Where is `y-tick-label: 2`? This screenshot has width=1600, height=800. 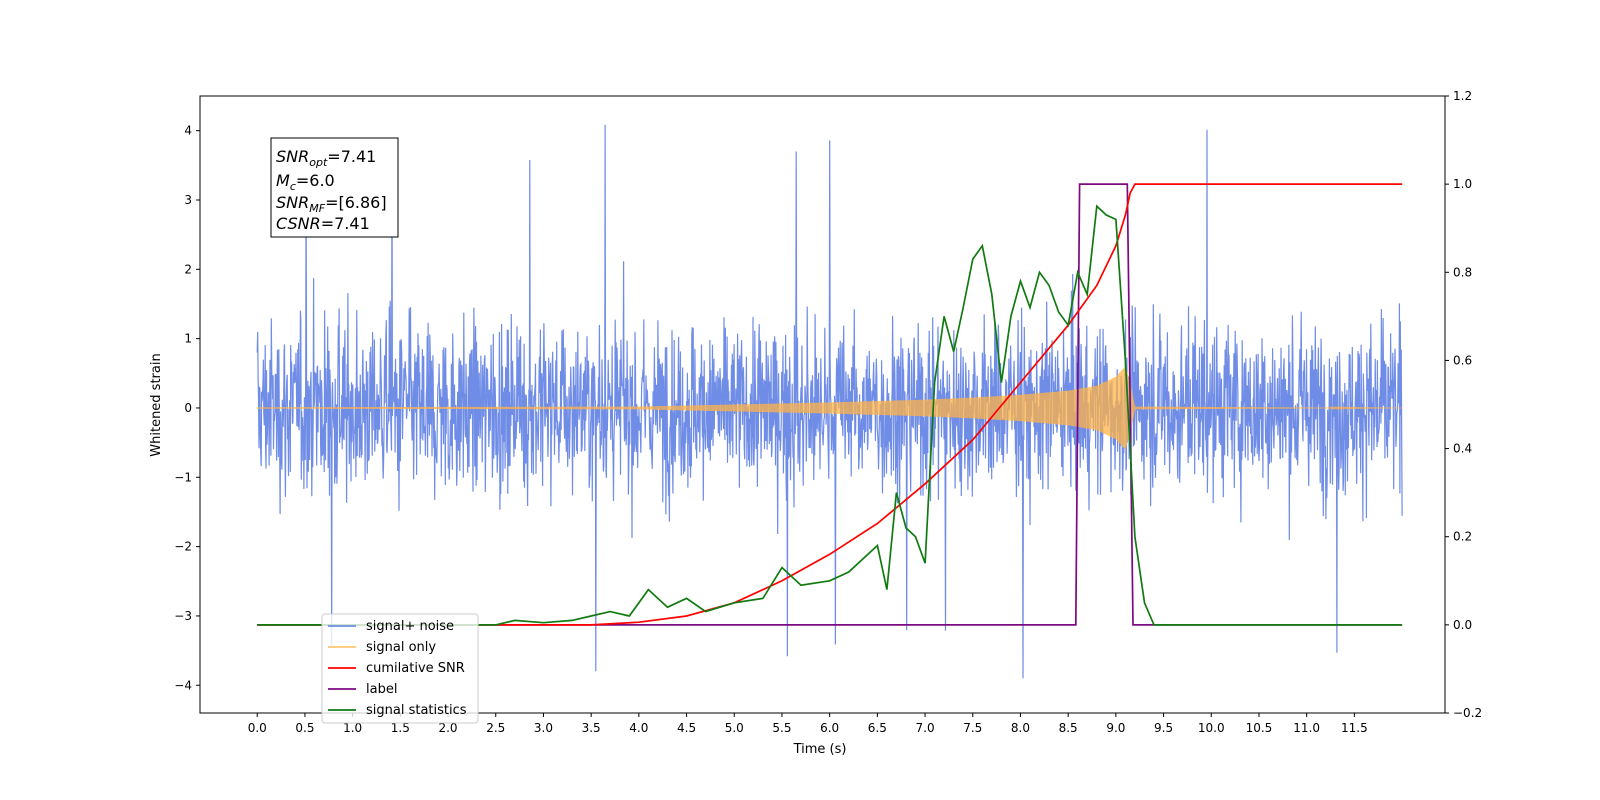 y-tick-label: 2 is located at coordinates (188, 269).